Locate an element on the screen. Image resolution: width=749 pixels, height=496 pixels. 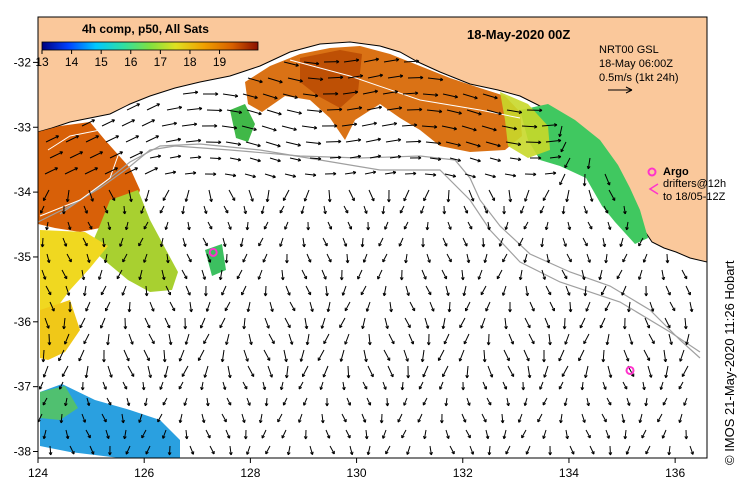
model-info-line3: 0.5m/s (1kt 24h) is located at coordinates (638, 78).